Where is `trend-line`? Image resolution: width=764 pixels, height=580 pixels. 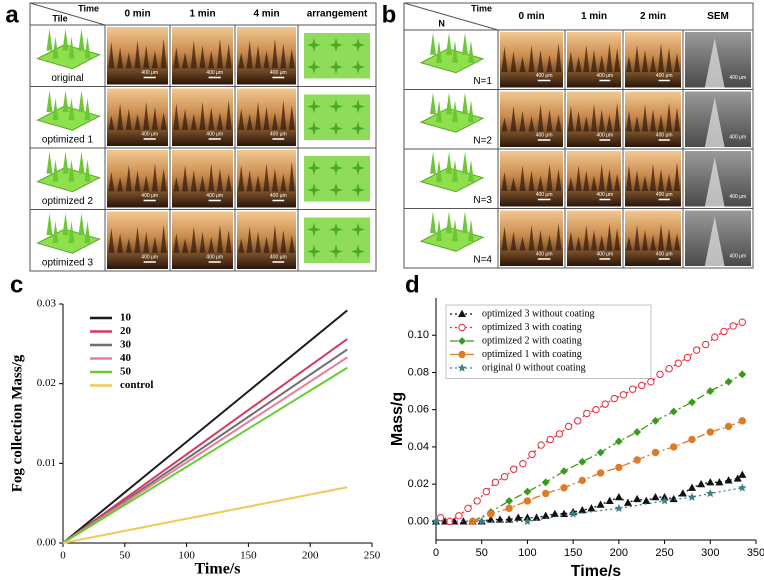 trend-line is located at coordinates (607, 471).